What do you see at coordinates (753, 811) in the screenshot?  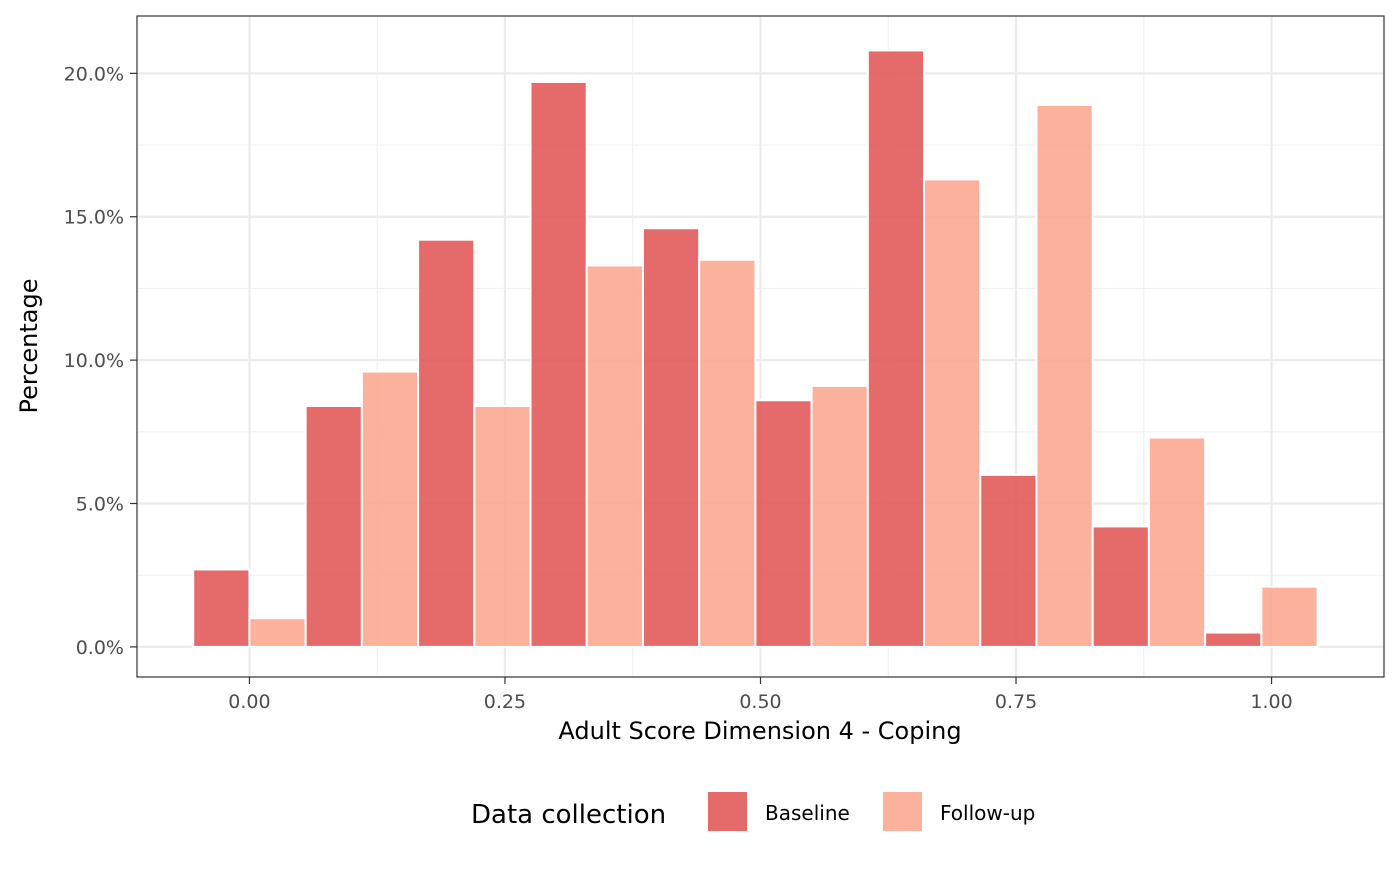 I see `legend: Data collection Baseline Follow-up` at bounding box center [753, 811].